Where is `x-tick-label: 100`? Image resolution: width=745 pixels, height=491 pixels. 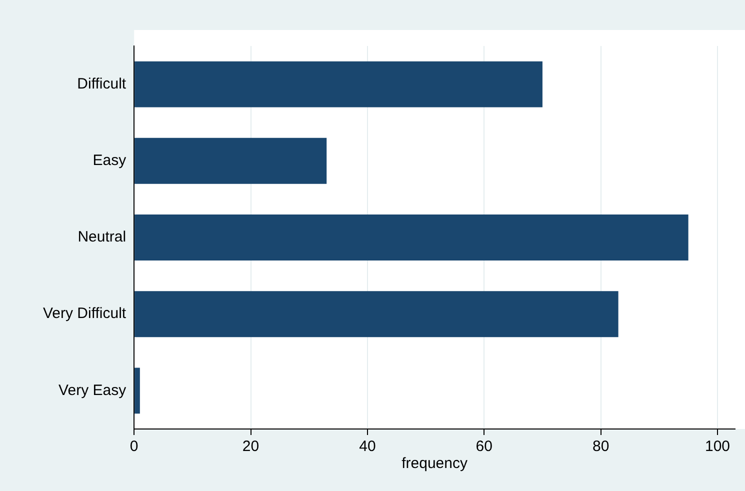
x-tick-label: 100 is located at coordinates (717, 447).